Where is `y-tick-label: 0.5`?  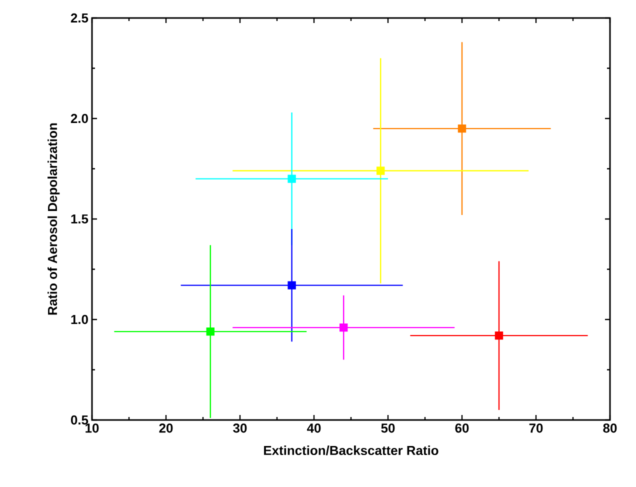
y-tick-label: 0.5 is located at coordinates (79, 420).